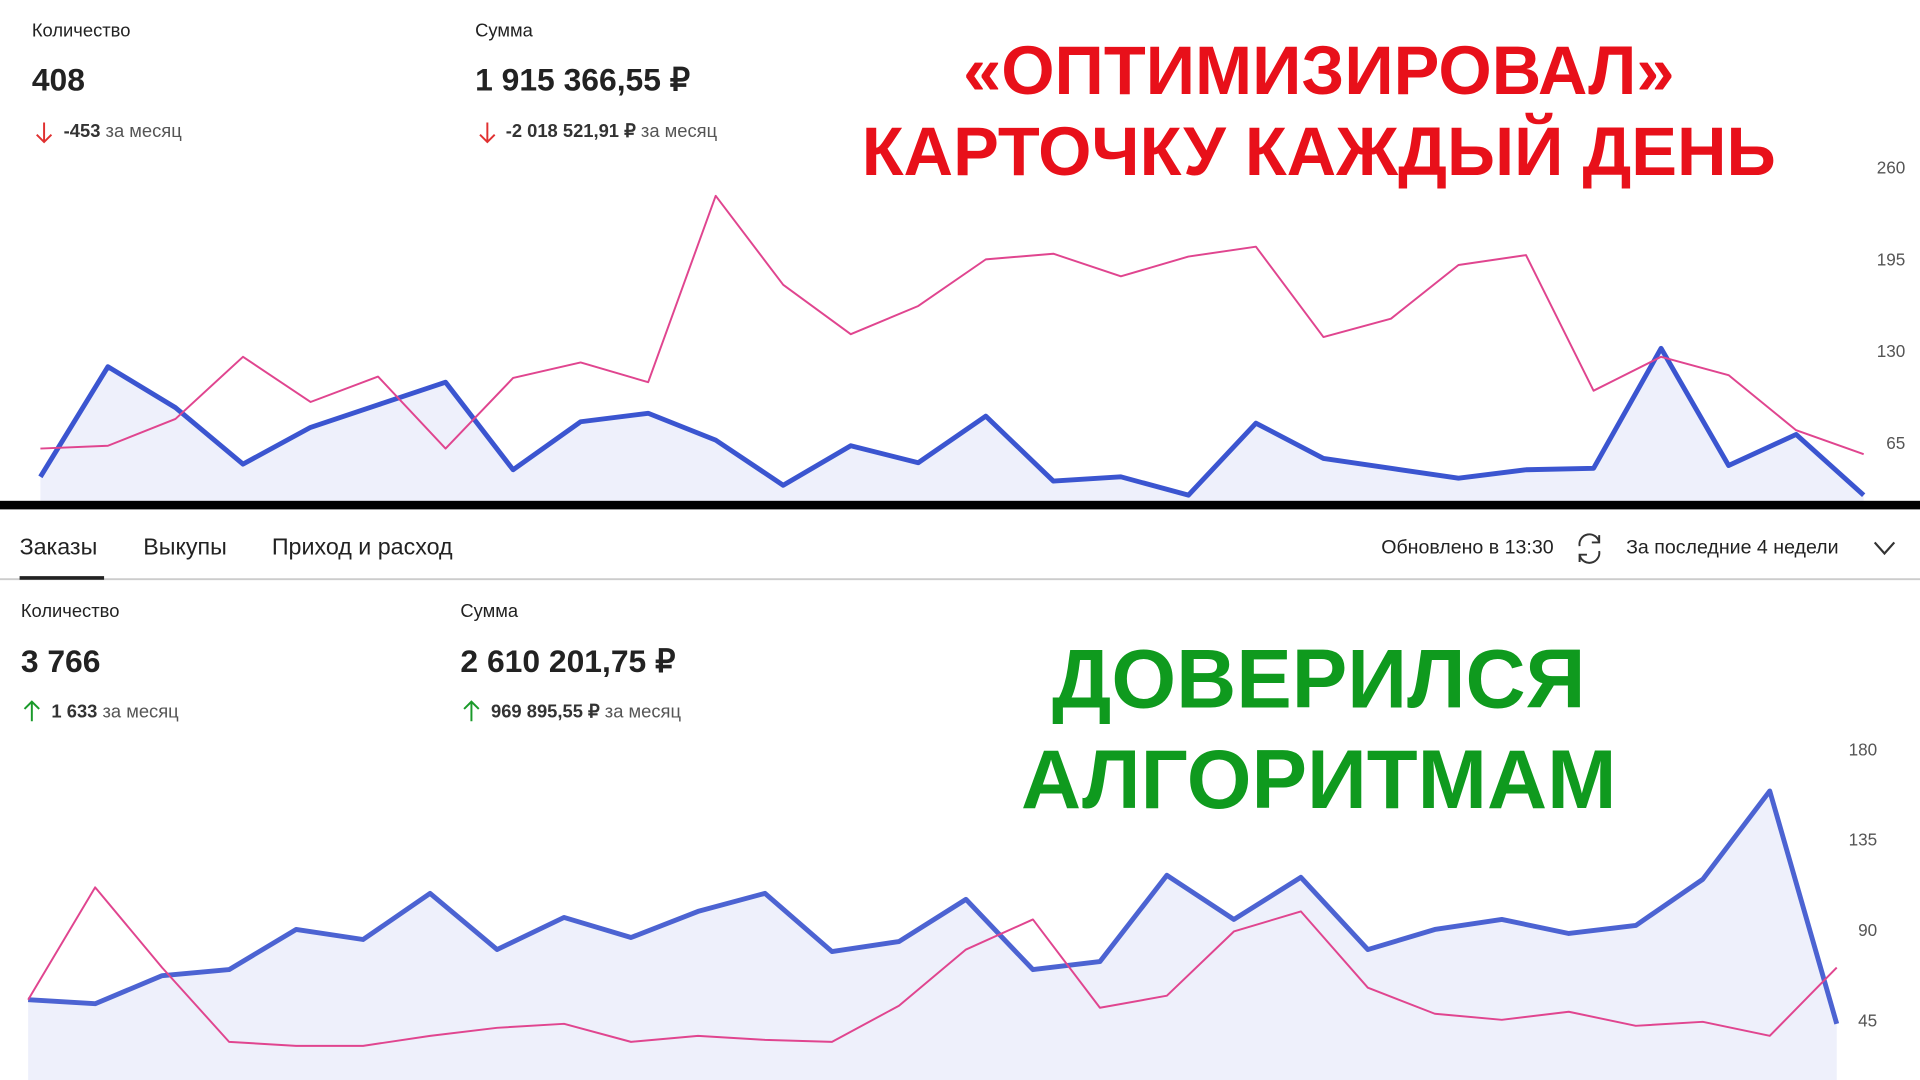  Describe the element at coordinates (61, 661) in the screenshot. I see `count: 3 766` at that location.